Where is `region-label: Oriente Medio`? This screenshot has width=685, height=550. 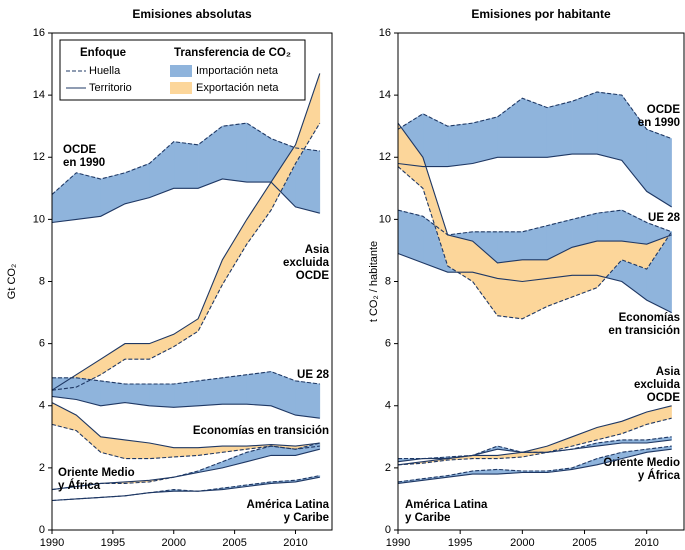 region-label: Oriente Medio is located at coordinates (641, 463).